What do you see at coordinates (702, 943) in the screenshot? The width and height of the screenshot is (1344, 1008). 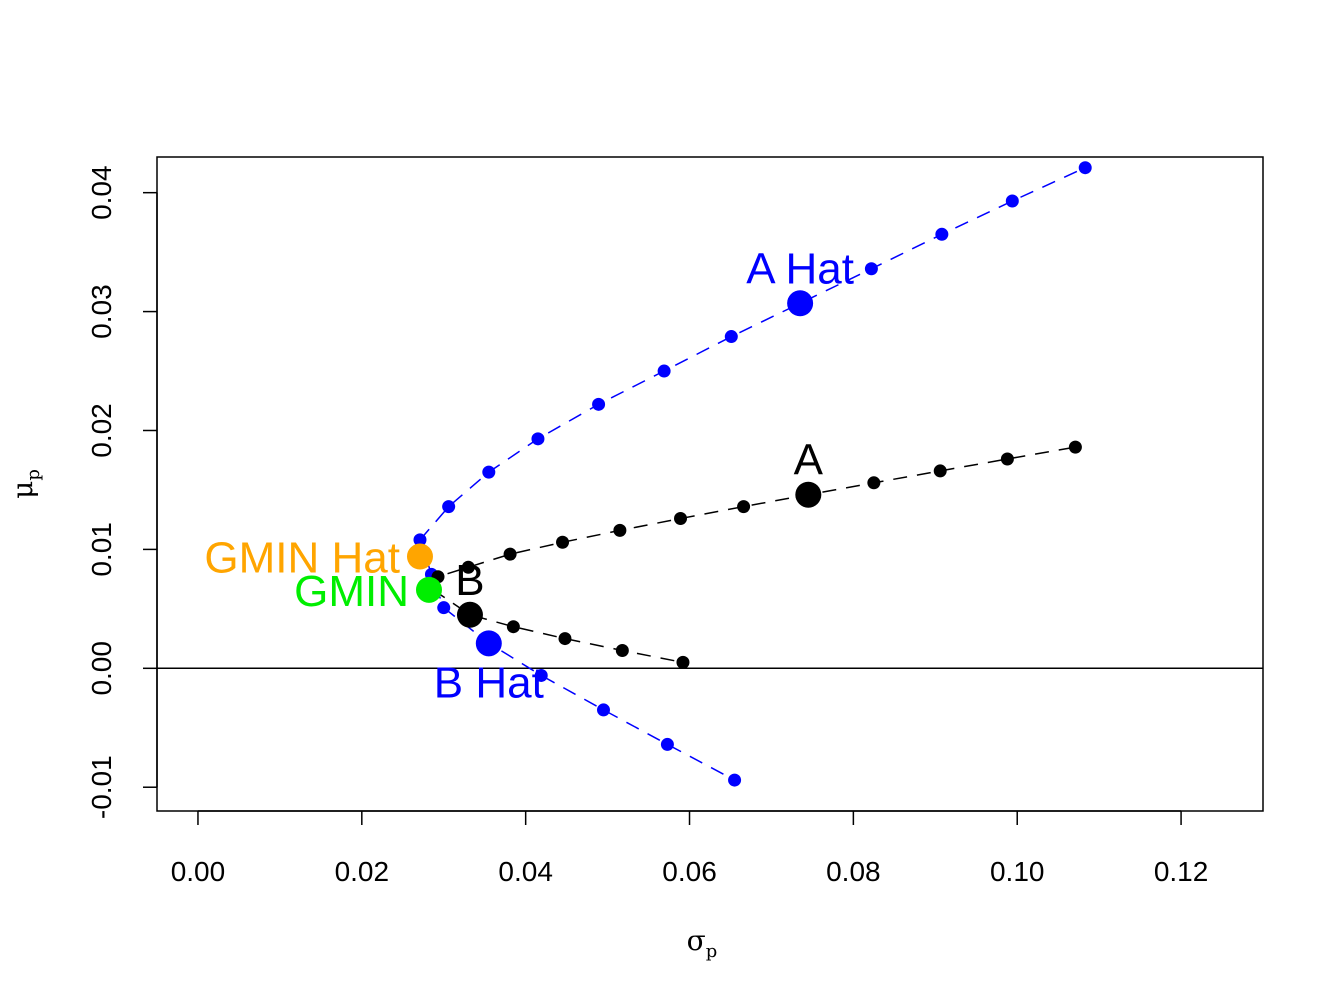 I see `x-axis-label: σp` at bounding box center [702, 943].